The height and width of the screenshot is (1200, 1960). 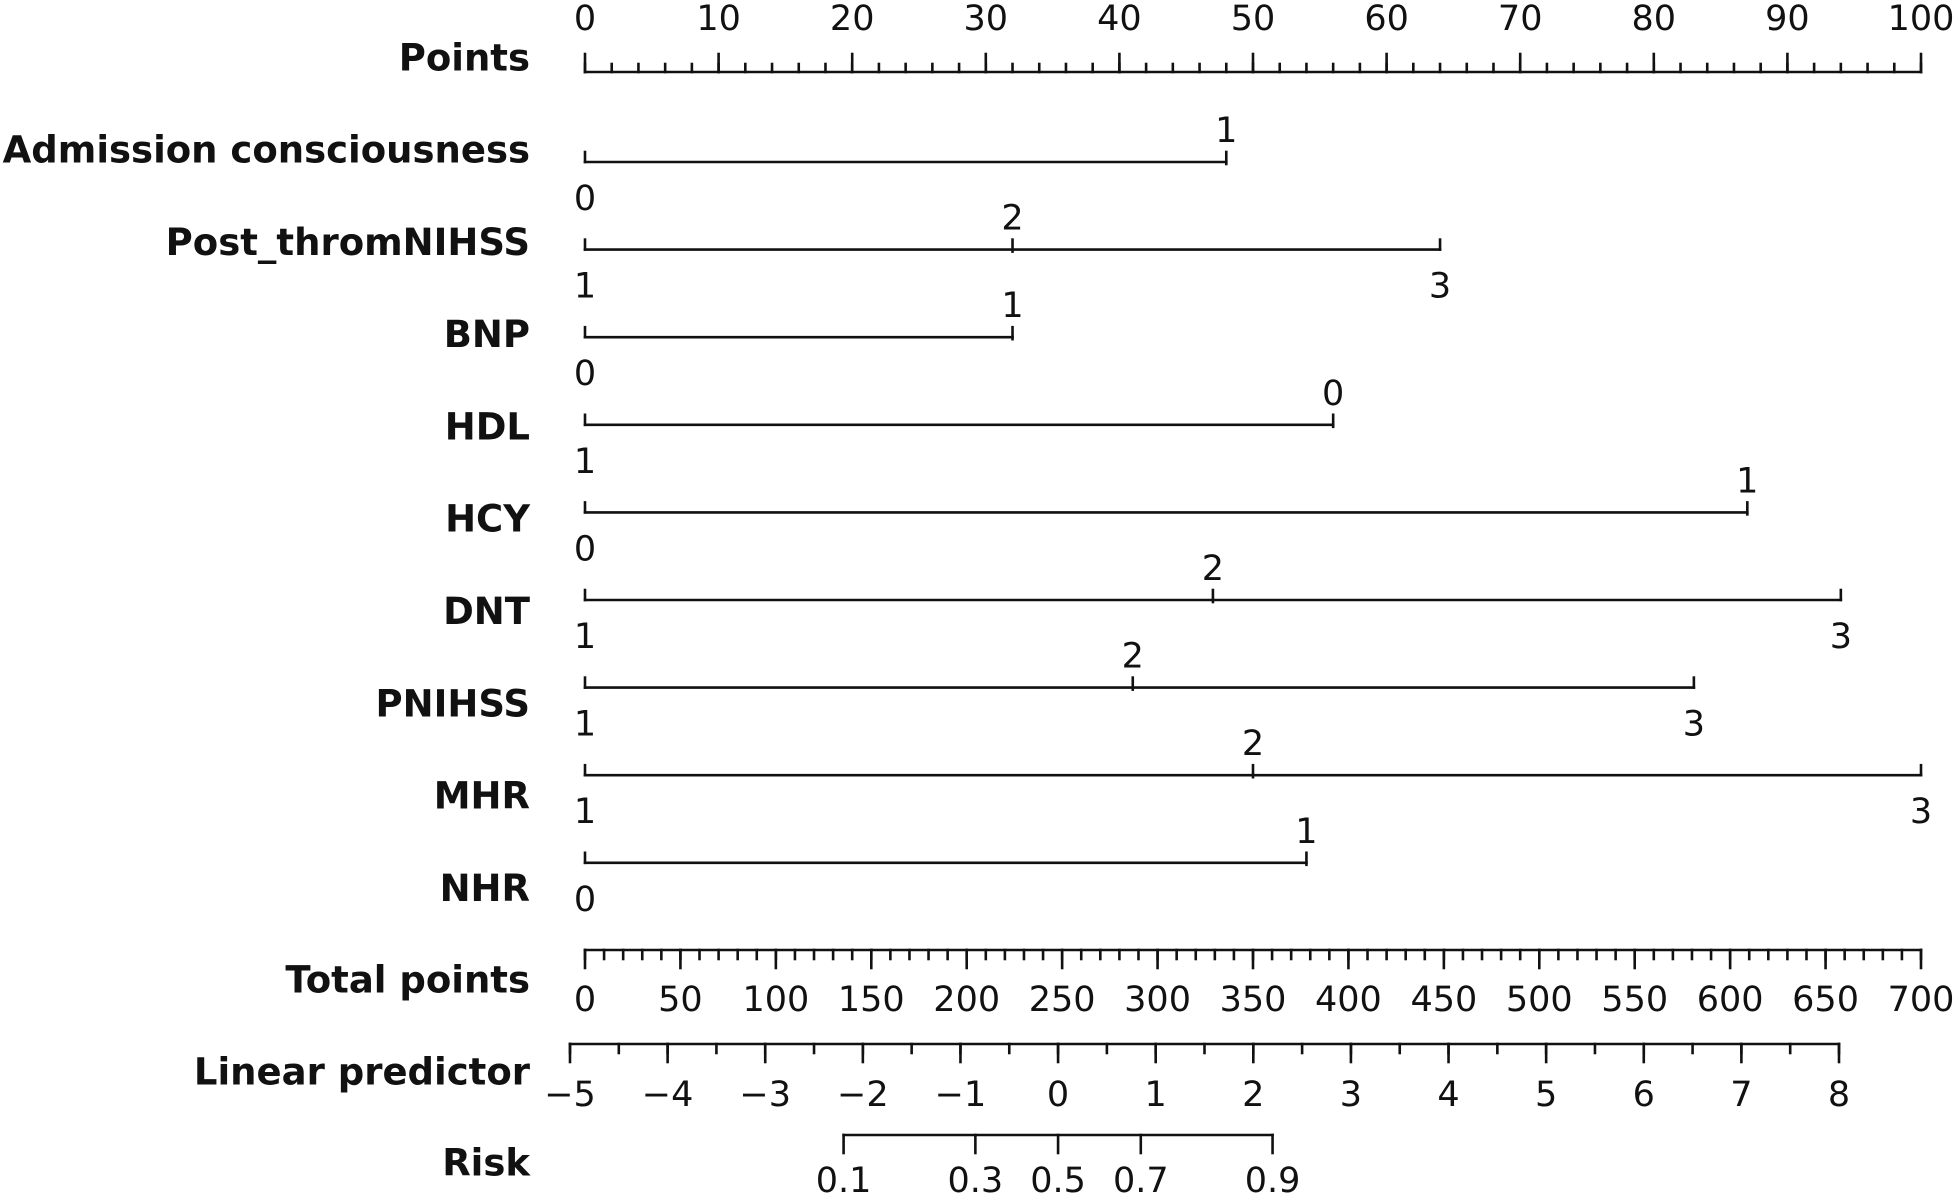 What do you see at coordinates (487, 334) in the screenshot?
I see `variable-label: BNP` at bounding box center [487, 334].